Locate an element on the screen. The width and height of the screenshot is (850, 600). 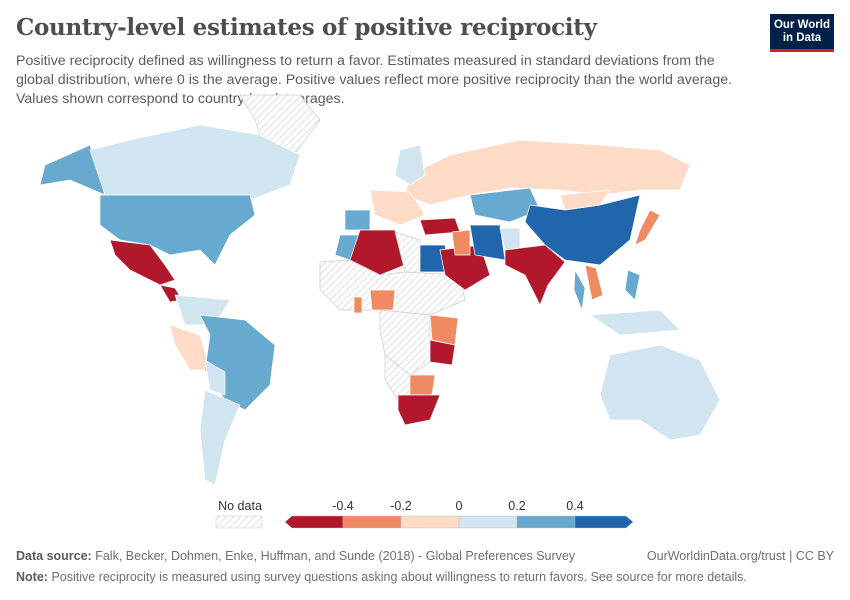
country-mexico is located at coordinates (142, 262).